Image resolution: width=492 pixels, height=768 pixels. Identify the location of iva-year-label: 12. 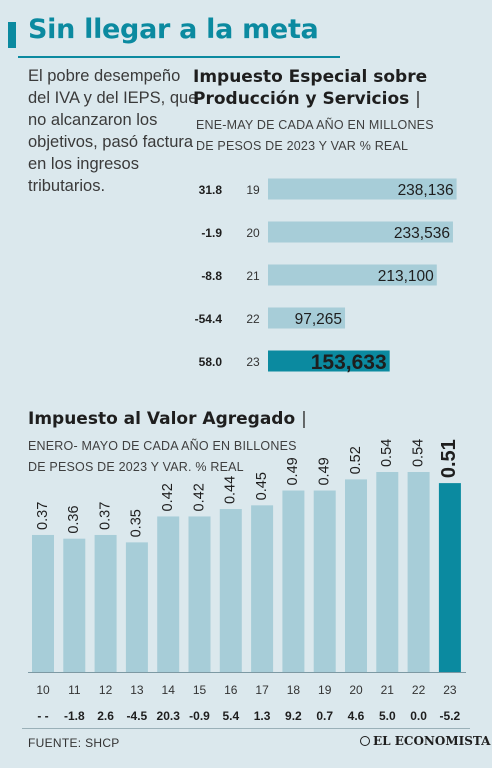
(106, 690).